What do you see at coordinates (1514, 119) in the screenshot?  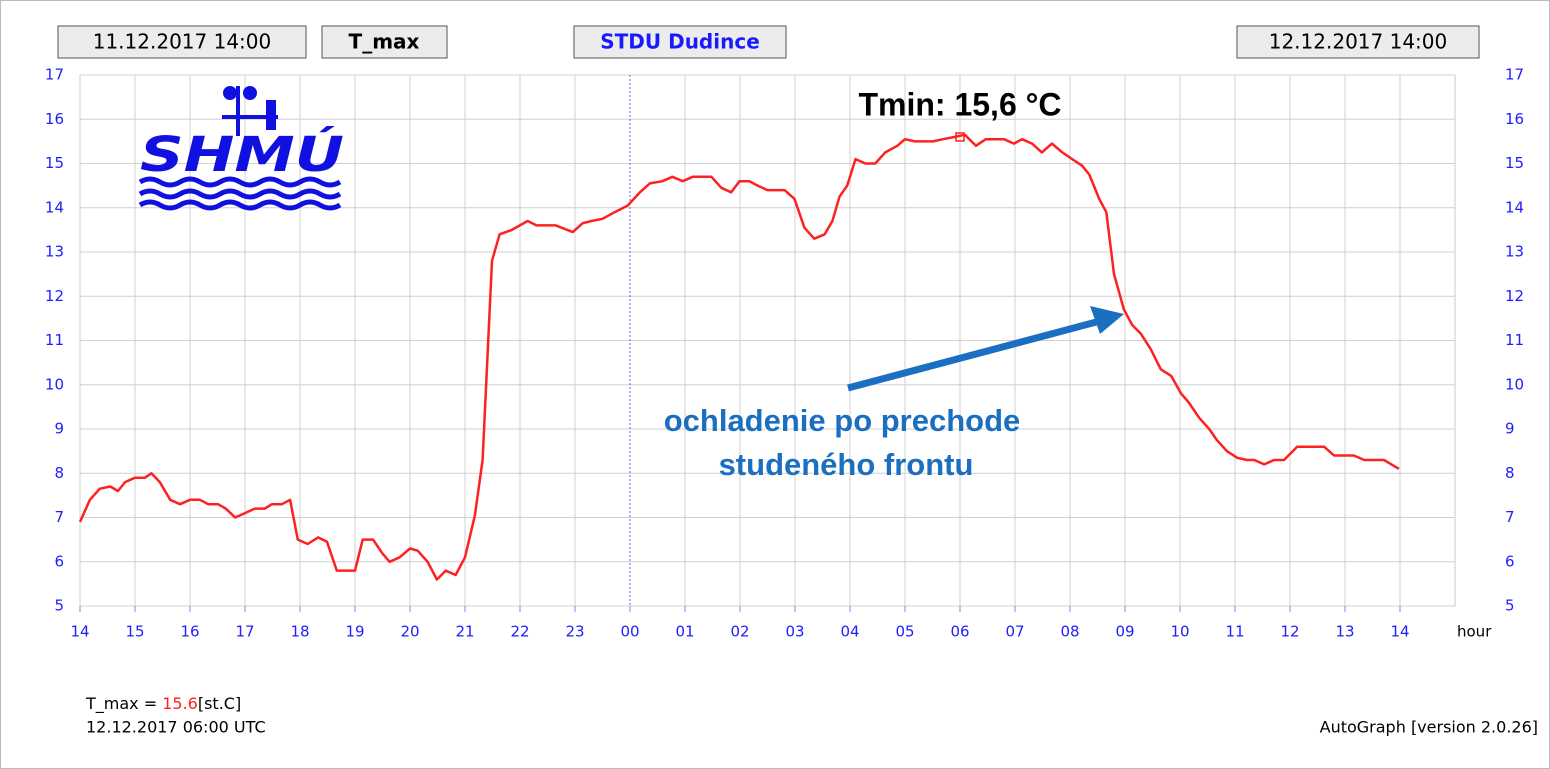 I see `y2-tick-label: 16` at bounding box center [1514, 119].